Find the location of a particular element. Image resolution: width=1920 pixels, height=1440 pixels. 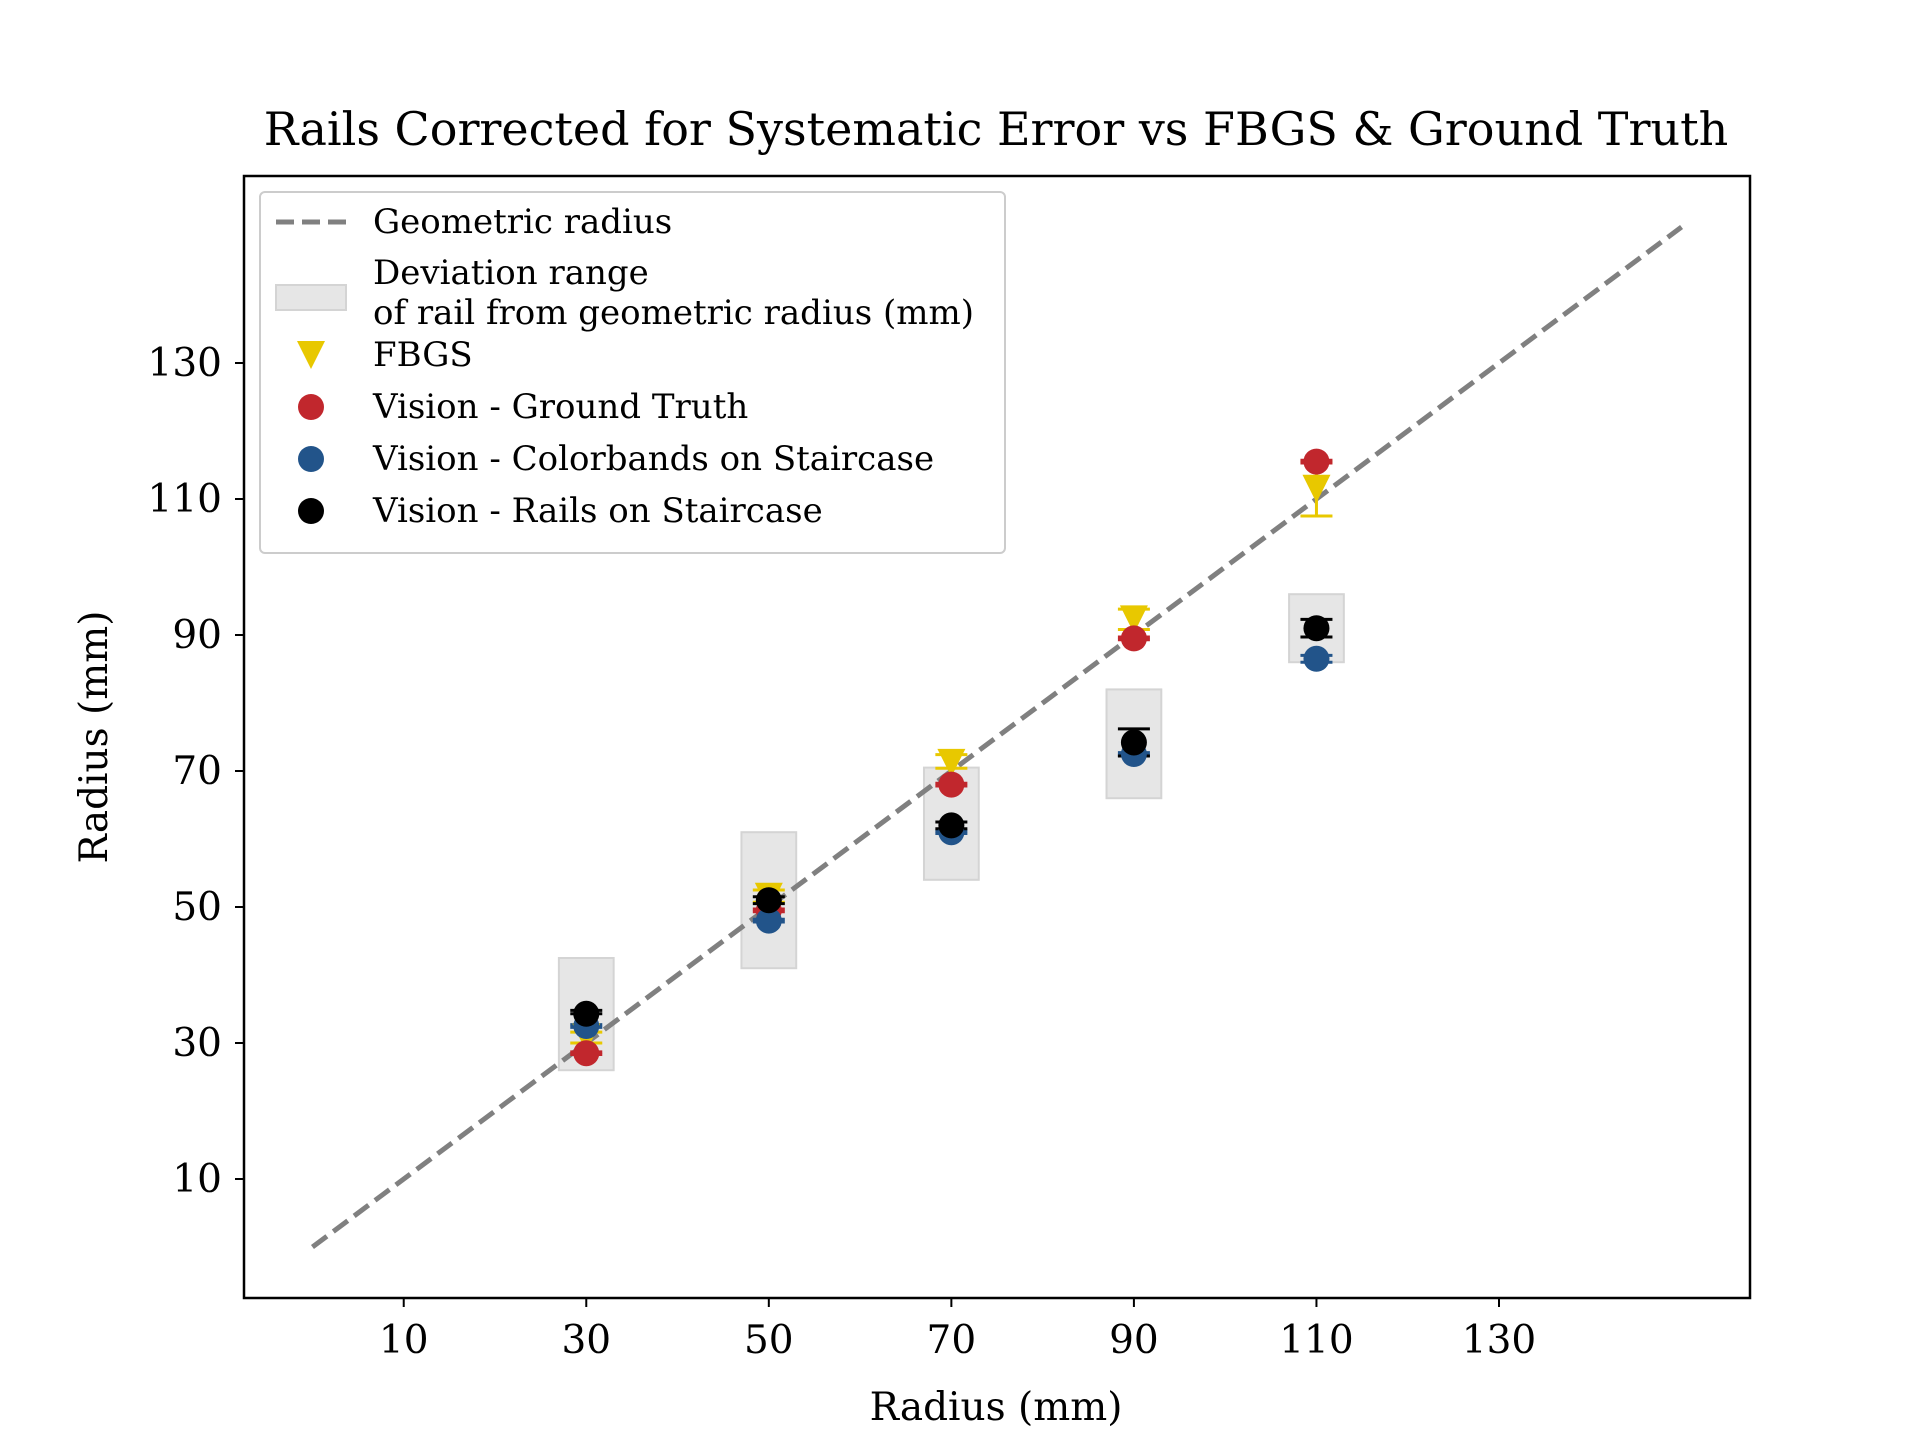

legend-frame is located at coordinates (632, 372).